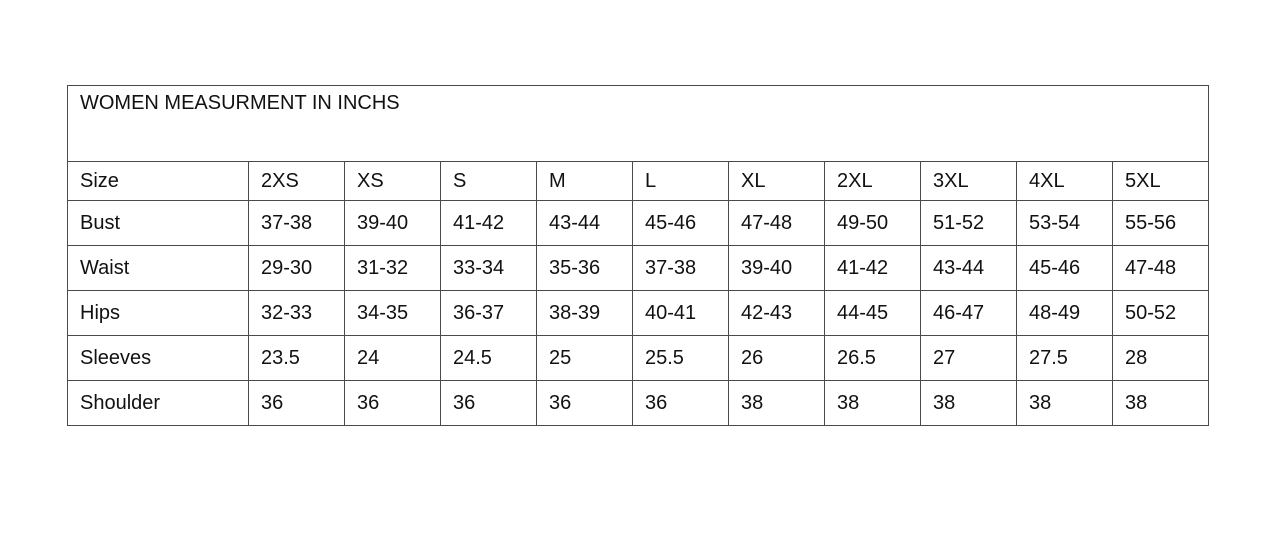  Describe the element at coordinates (158, 223) in the screenshot. I see `row-label: Bust` at that location.